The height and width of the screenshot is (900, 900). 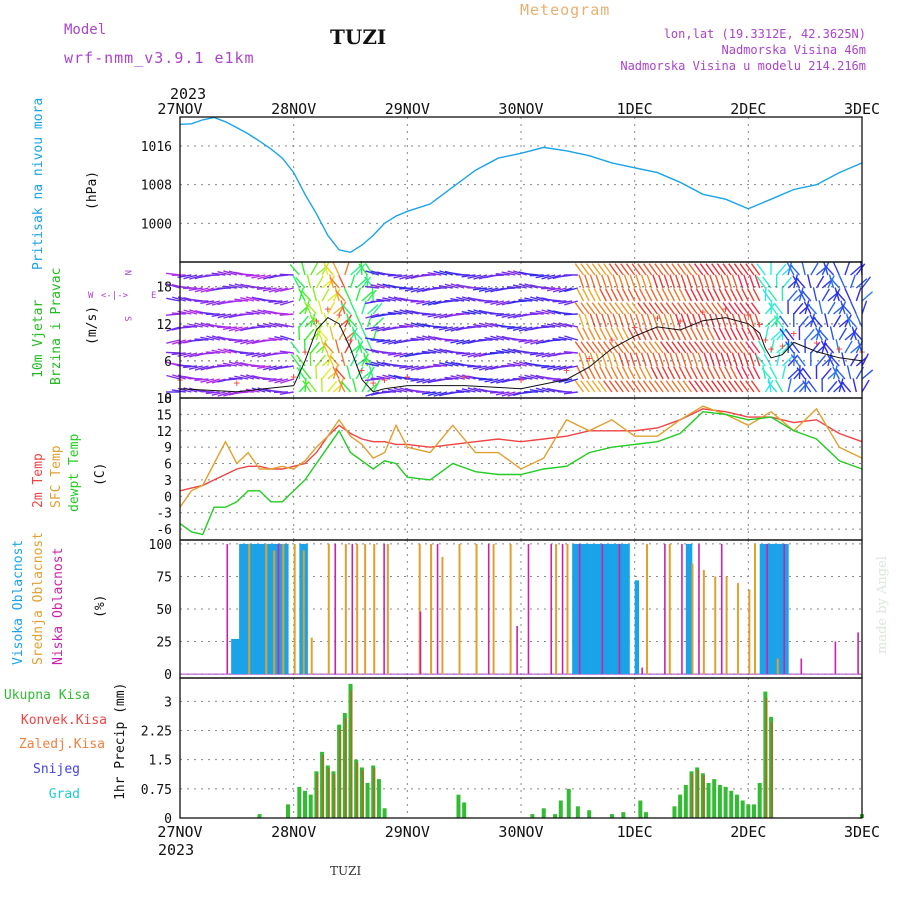 I want to click on y-tick-label: 9, so click(x=168, y=448).